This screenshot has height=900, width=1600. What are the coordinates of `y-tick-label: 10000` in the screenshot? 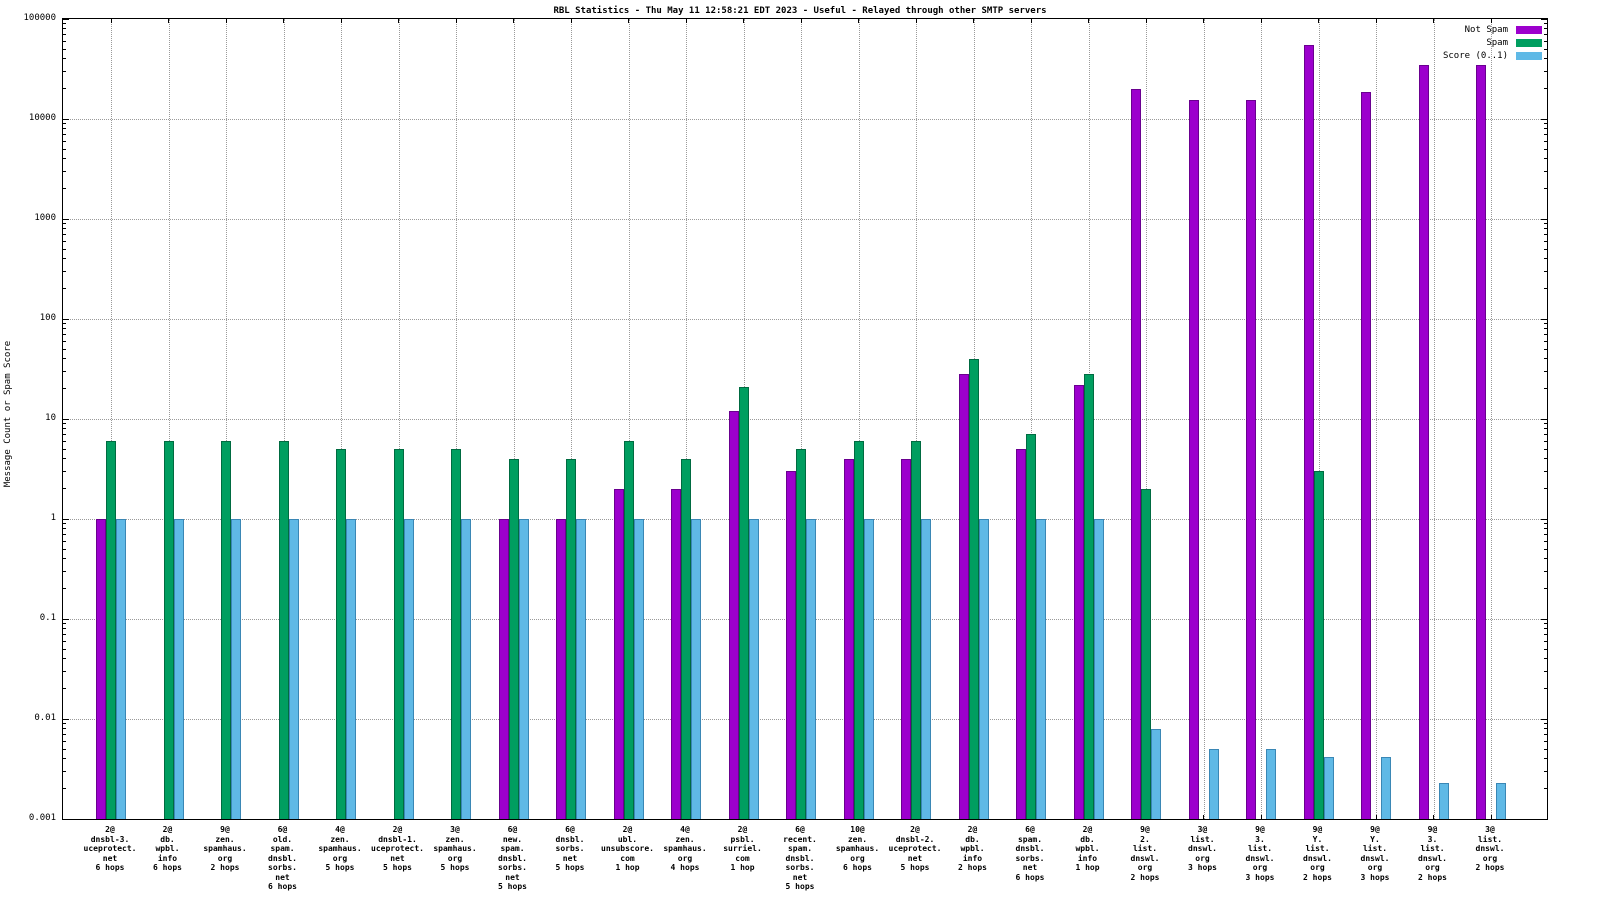 It's located at (42, 118).